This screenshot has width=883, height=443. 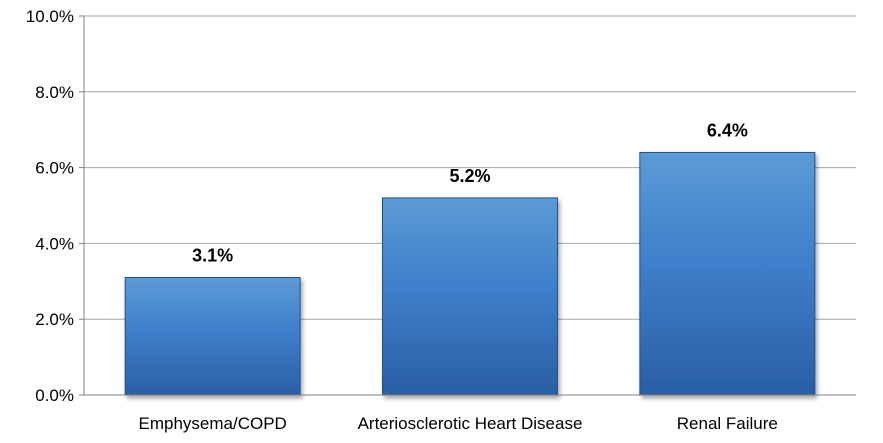 I want to click on y-tick-label: 4.0%, so click(x=54, y=243).